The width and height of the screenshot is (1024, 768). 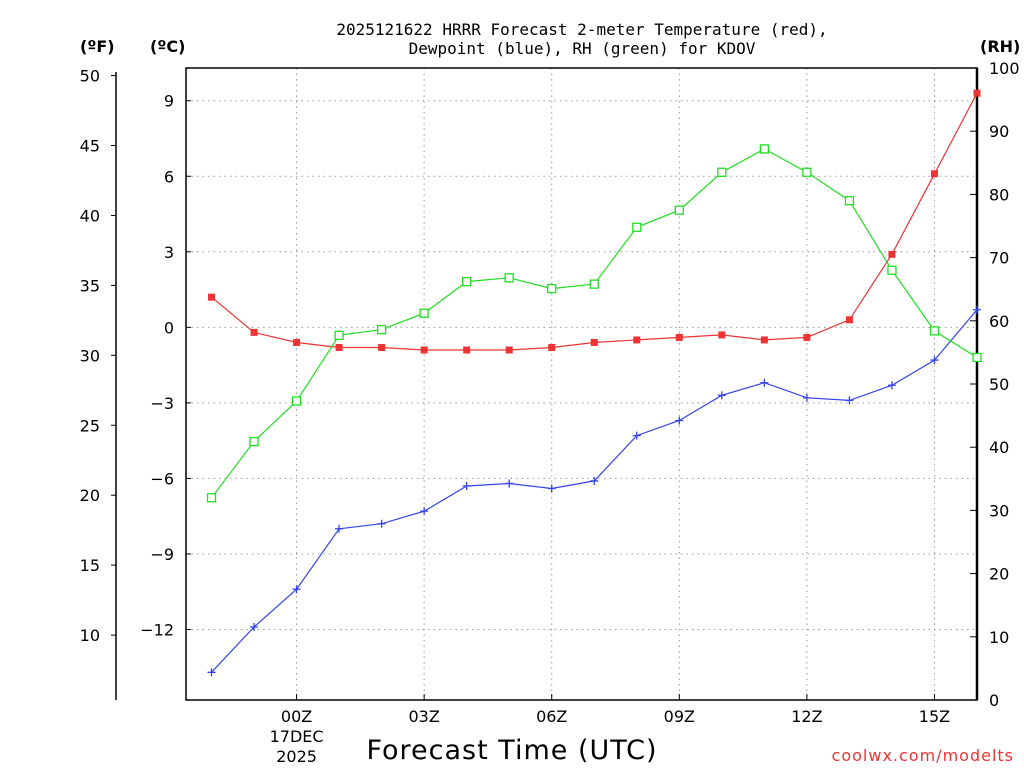 What do you see at coordinates (999, 510) in the screenshot?
I see `rh-tick-label-7: 30` at bounding box center [999, 510].